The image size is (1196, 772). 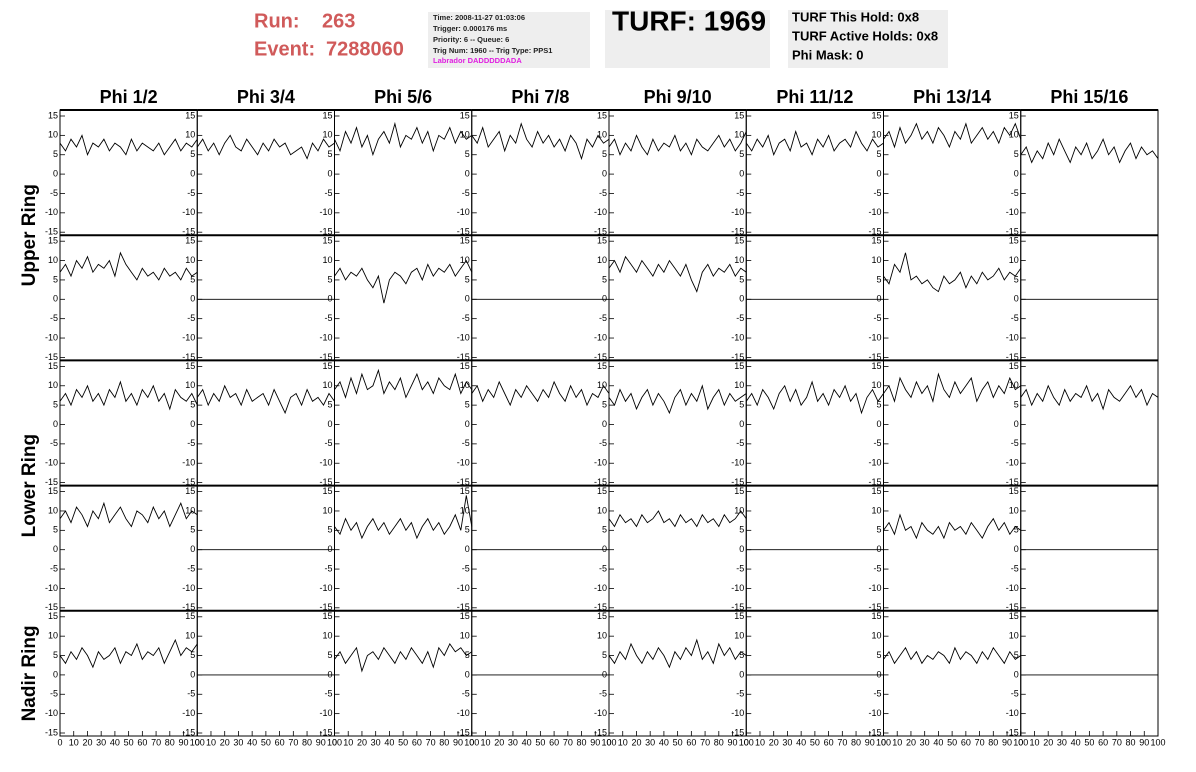 I want to click on turf-box, so click(x=687, y=39).